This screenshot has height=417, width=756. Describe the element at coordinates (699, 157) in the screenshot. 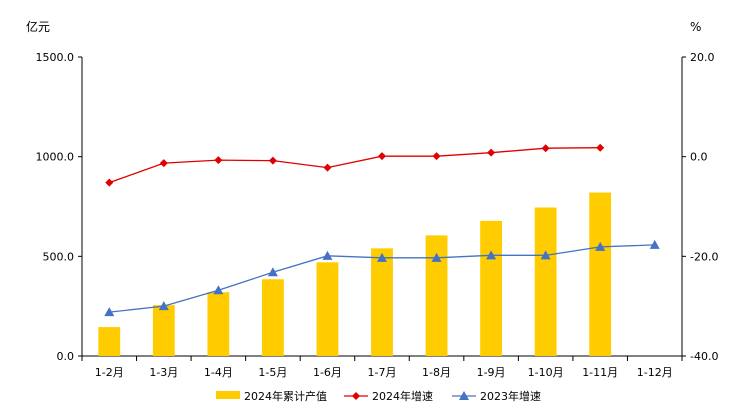

I see `right-tick-label: 0.0` at that location.